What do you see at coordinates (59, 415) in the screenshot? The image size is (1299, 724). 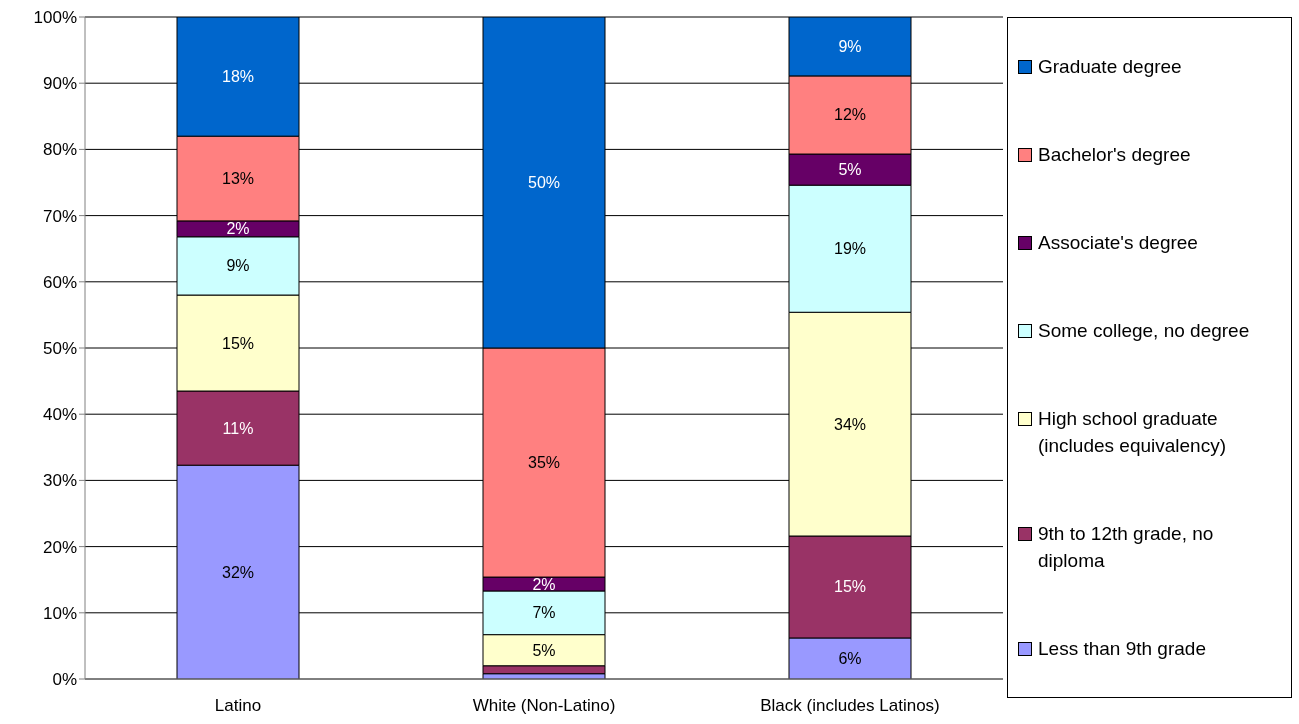 I see `y-tick-label: 40%` at bounding box center [59, 415].